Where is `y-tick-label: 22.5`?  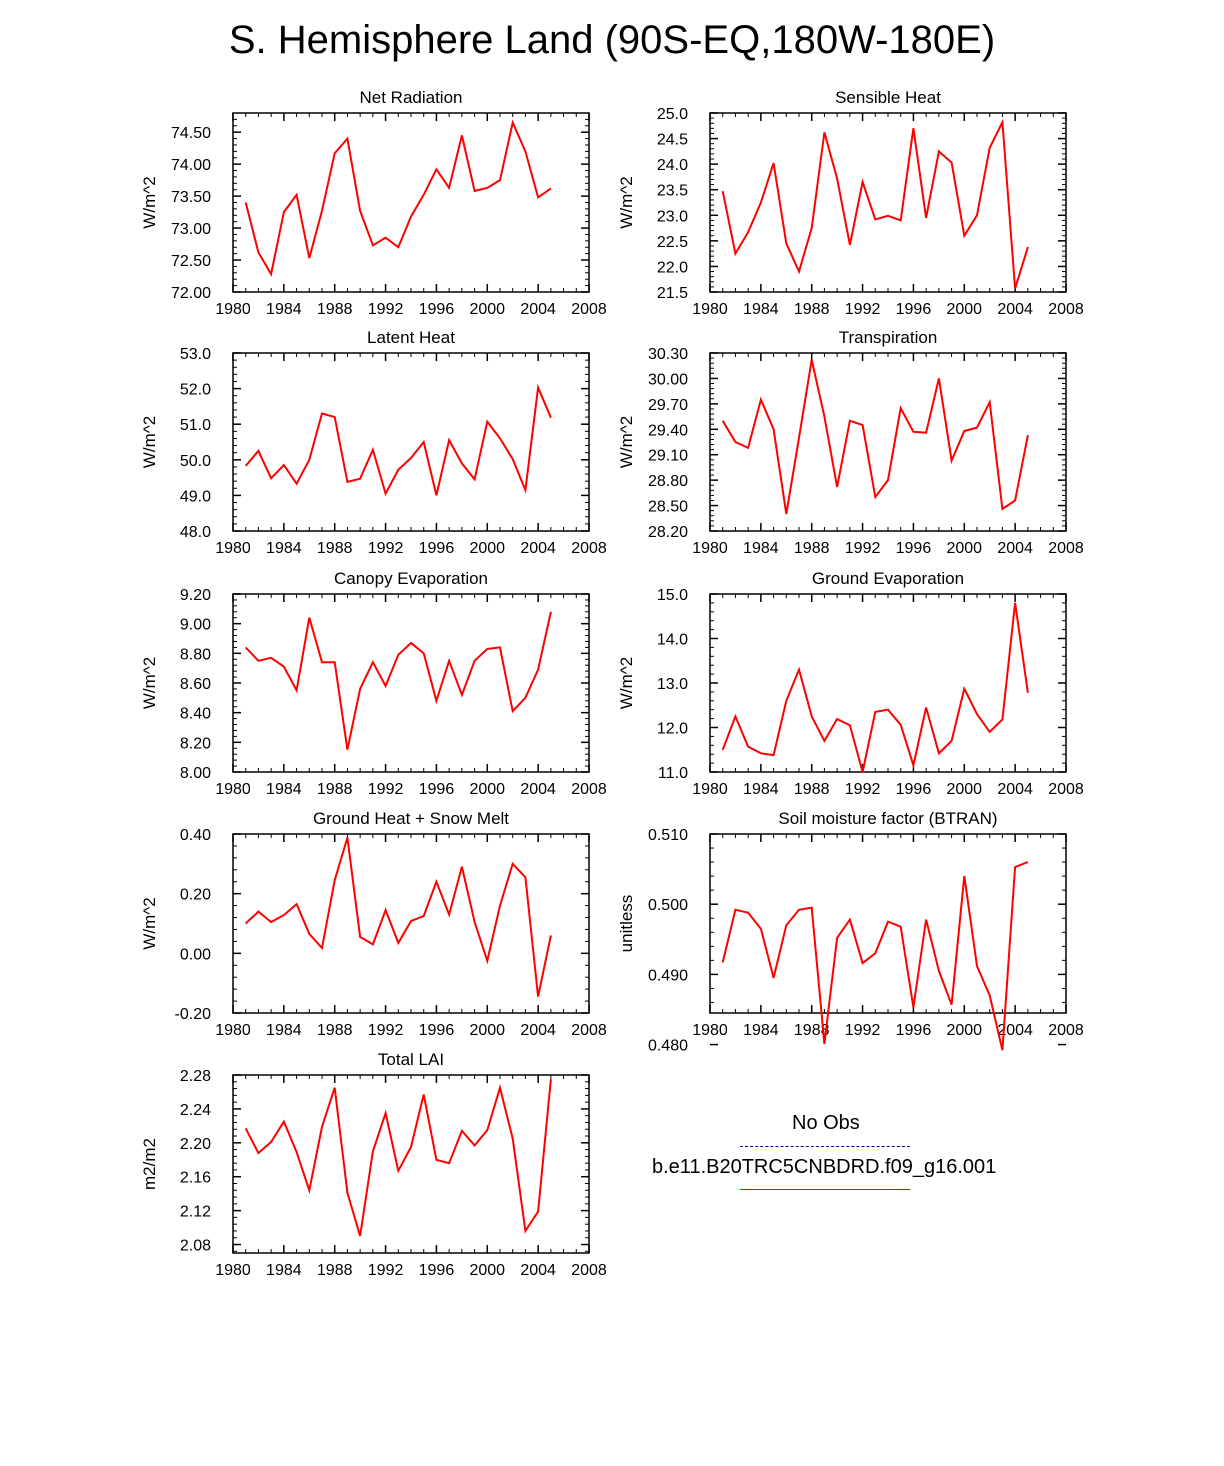
y-tick-label: 22.5 is located at coordinates (672, 242).